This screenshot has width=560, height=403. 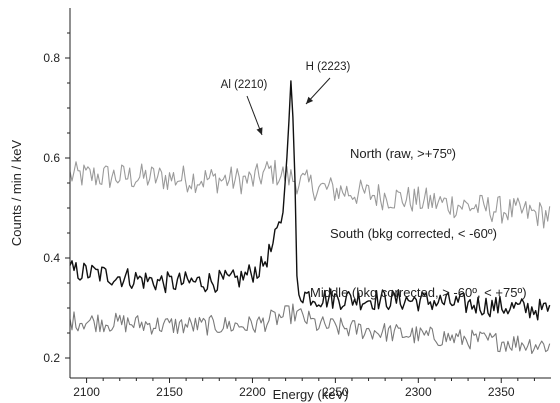 I want to click on x-axis-title: Energy (keV), so click(x=311, y=394).